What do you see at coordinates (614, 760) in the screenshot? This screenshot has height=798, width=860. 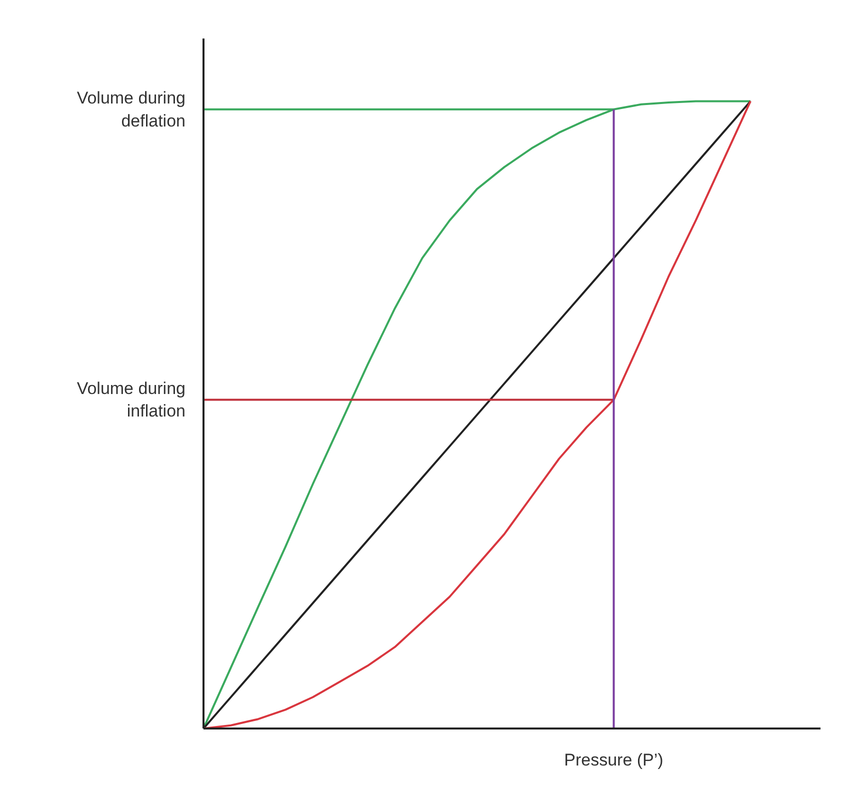 I see `x-axis-title: Pressure (P’)` at bounding box center [614, 760].